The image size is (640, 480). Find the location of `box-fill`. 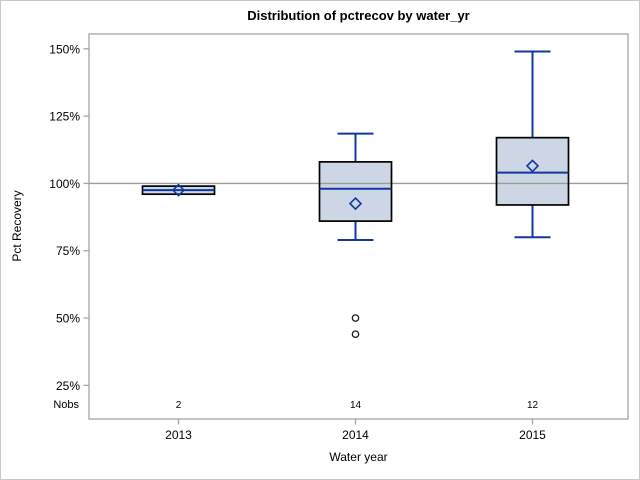

box-fill is located at coordinates (355, 191).